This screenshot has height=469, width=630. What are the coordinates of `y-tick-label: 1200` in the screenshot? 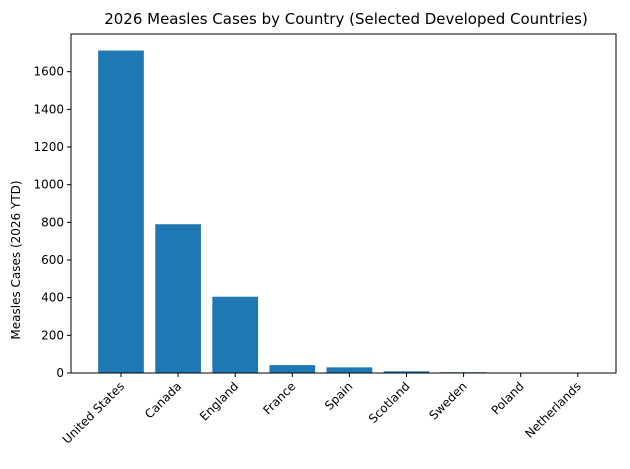 It's located at (48, 147).